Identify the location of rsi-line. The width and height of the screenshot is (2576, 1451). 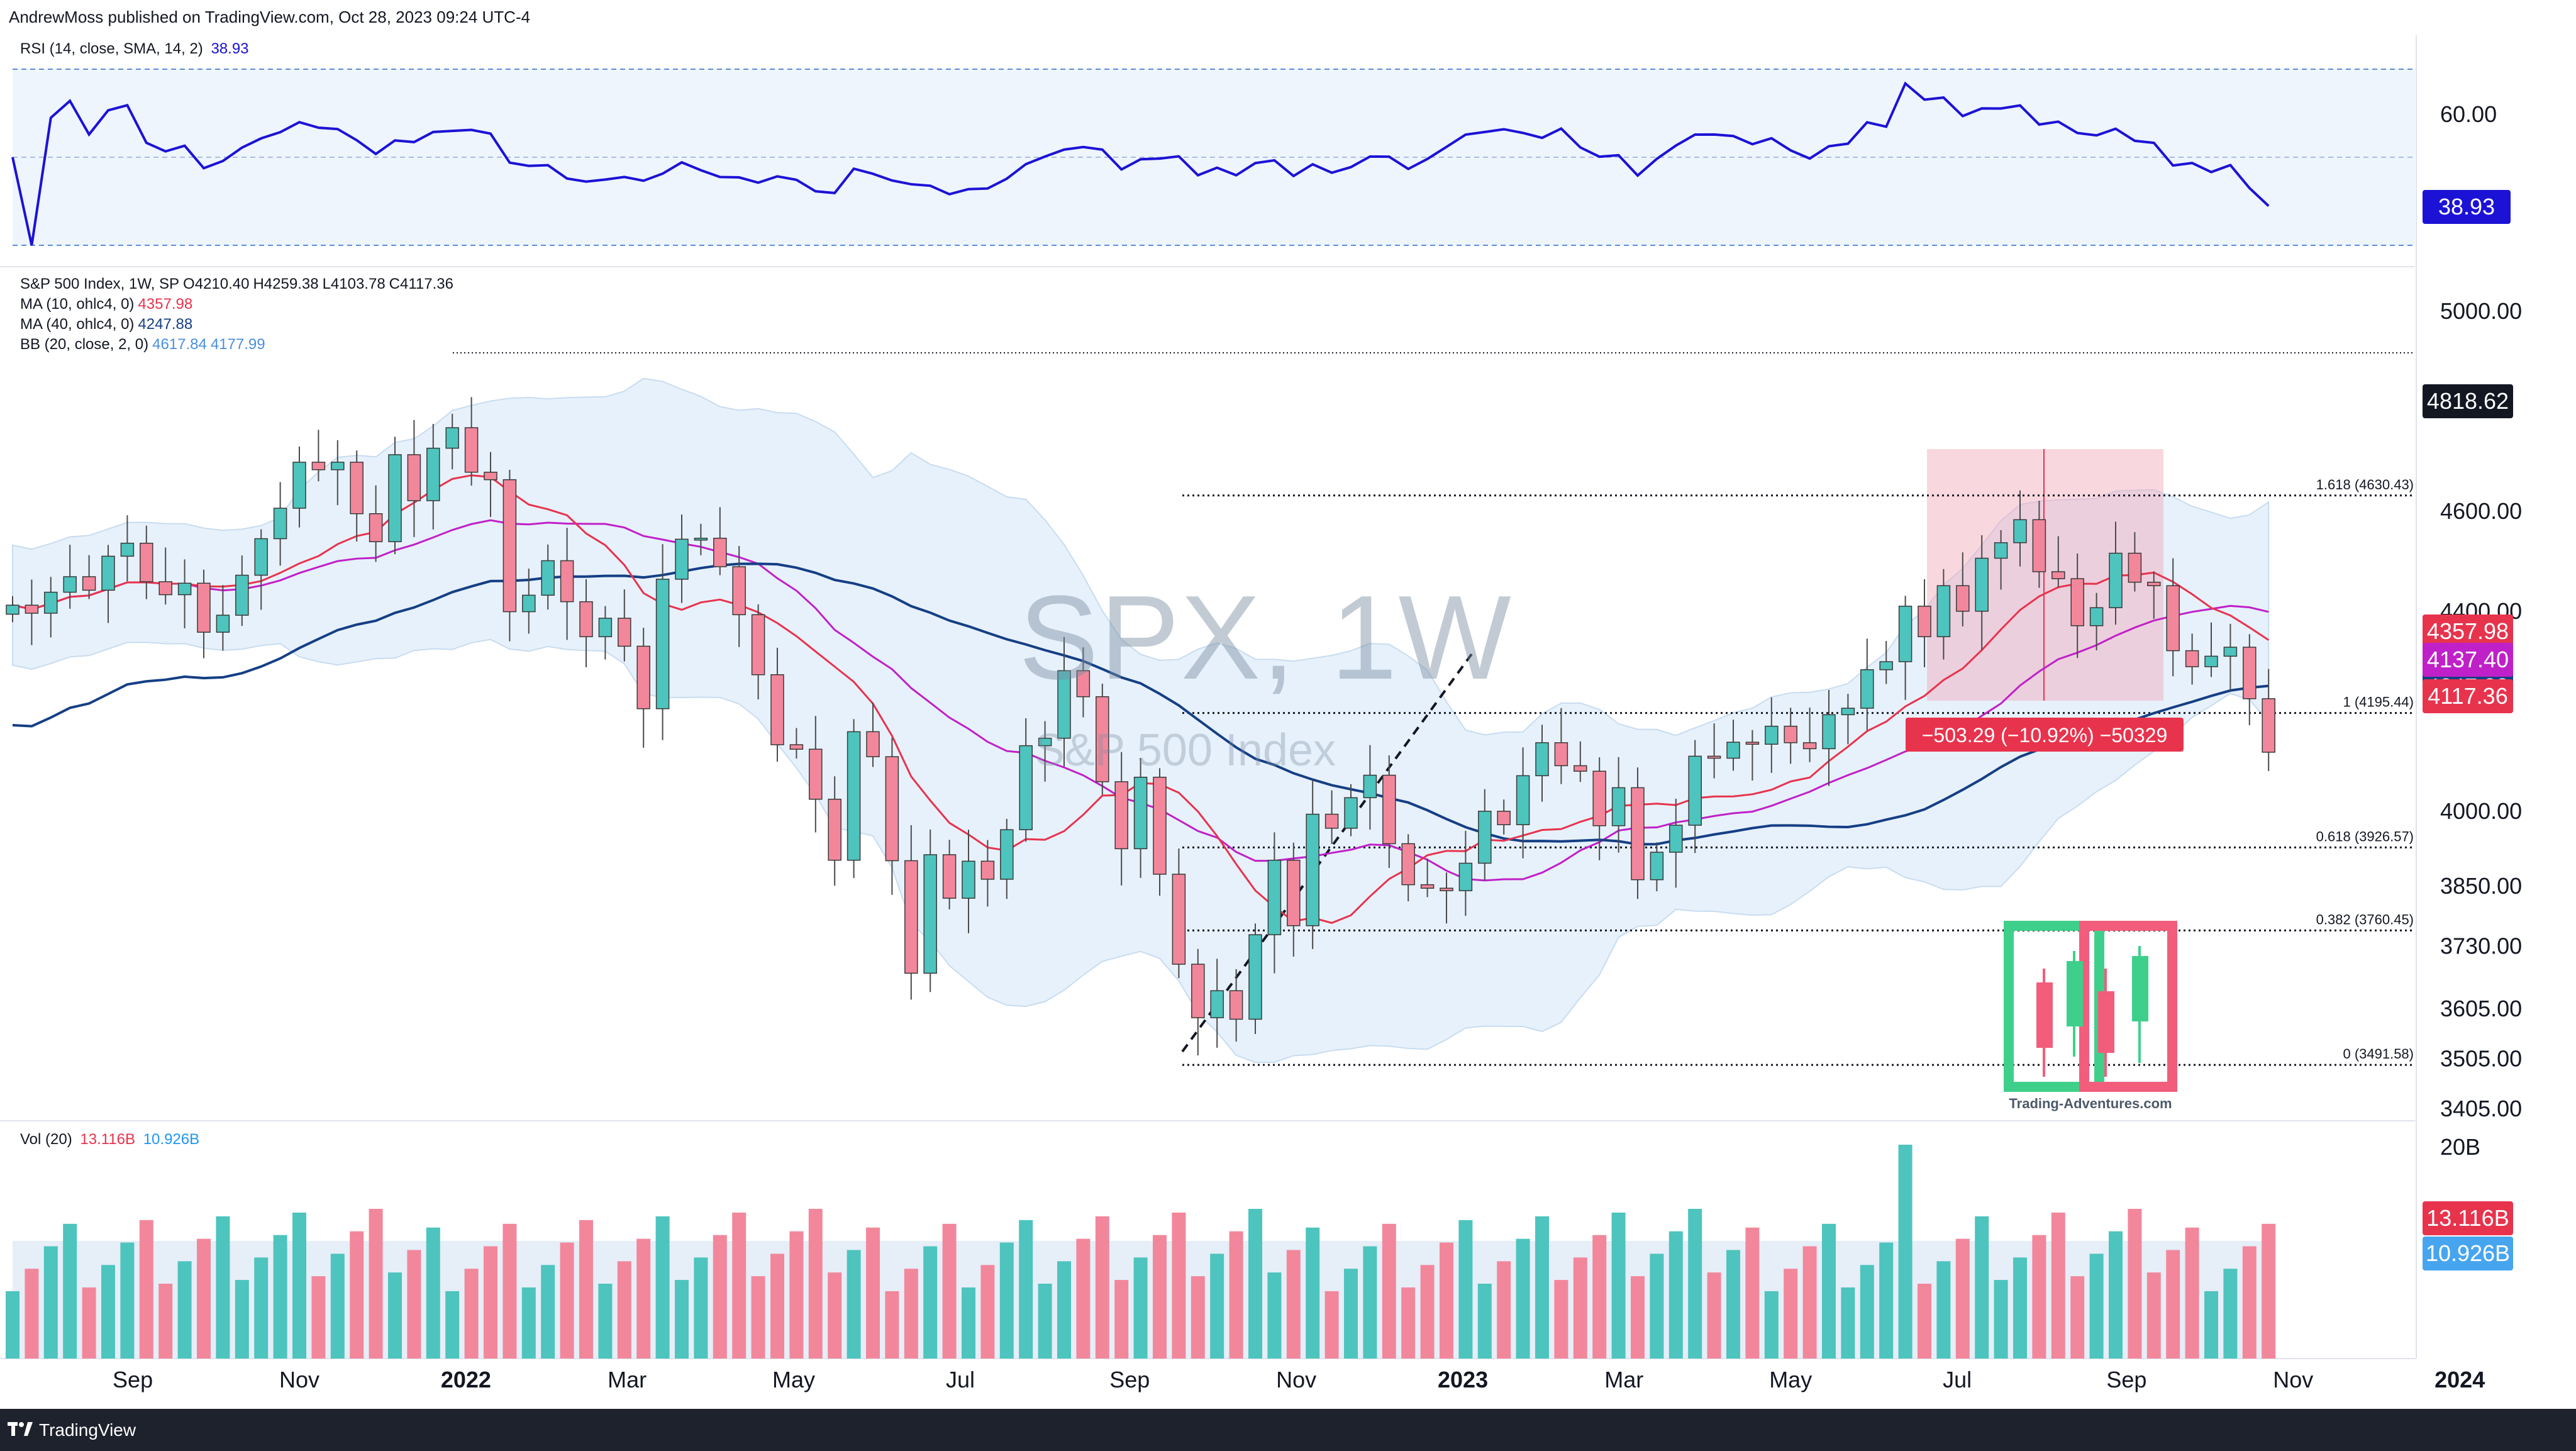
(1140, 163).